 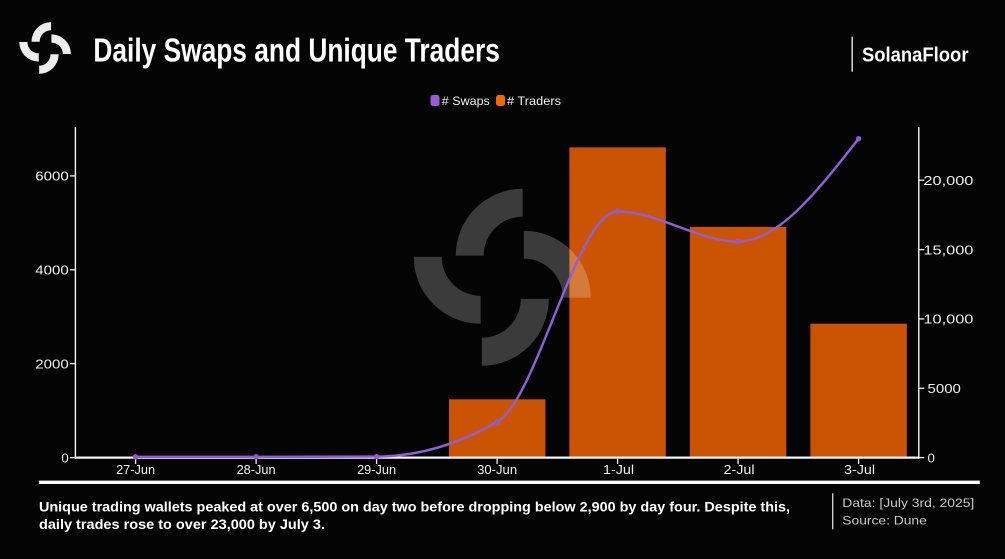 I want to click on svg-text: 15,000, so click(x=948, y=249).